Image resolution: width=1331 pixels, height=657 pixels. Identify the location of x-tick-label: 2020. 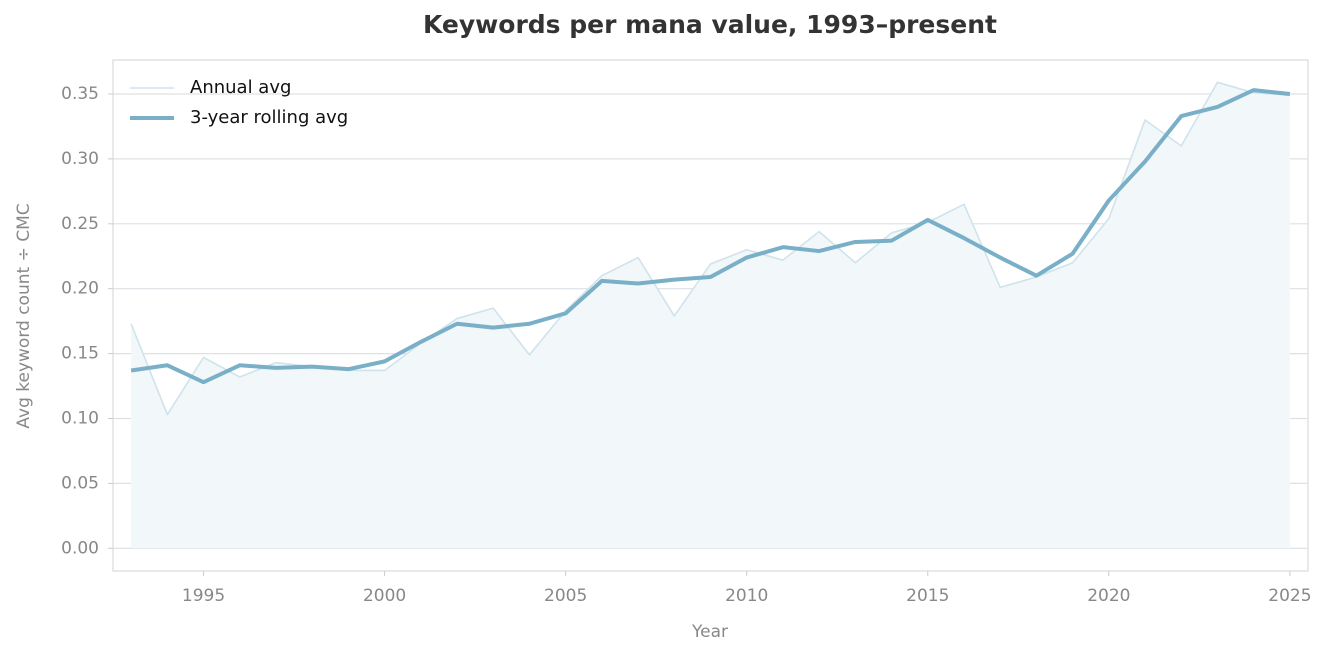
(1108, 596).